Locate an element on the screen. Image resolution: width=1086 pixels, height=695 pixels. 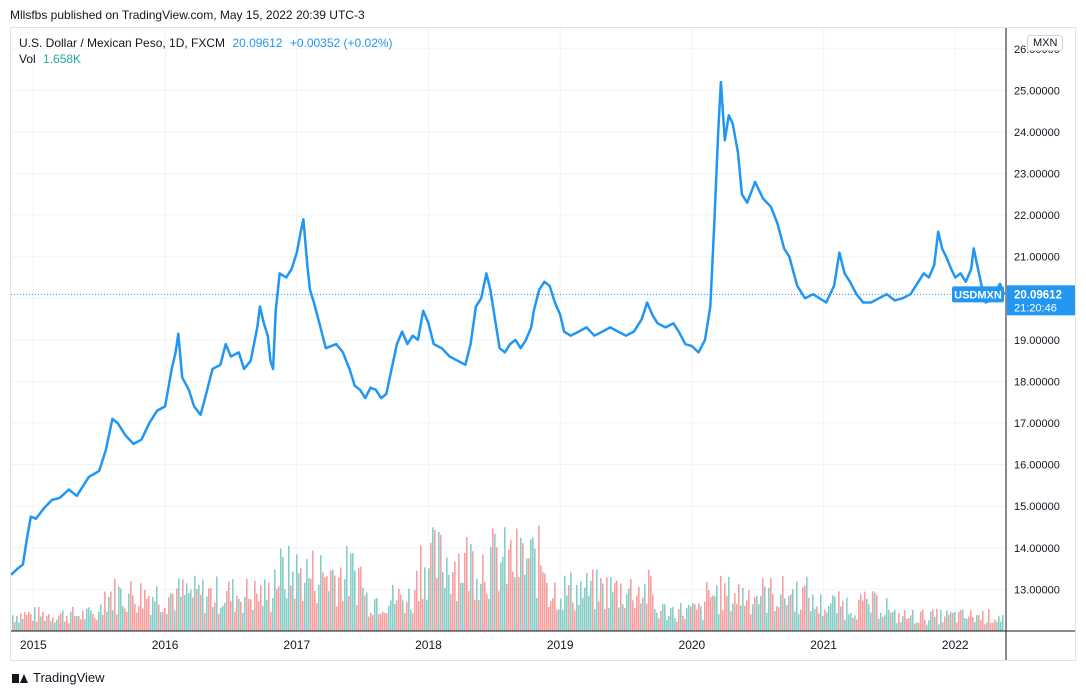
symbol-tag is located at coordinates (978, 294).